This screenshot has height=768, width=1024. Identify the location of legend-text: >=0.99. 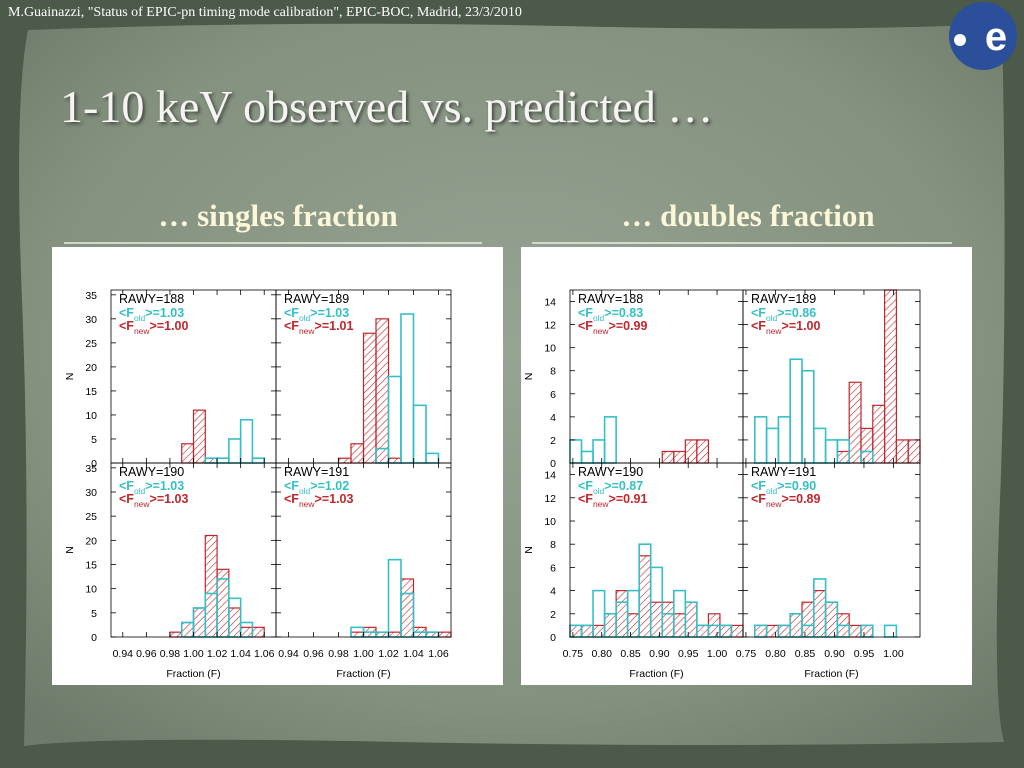
(628, 326).